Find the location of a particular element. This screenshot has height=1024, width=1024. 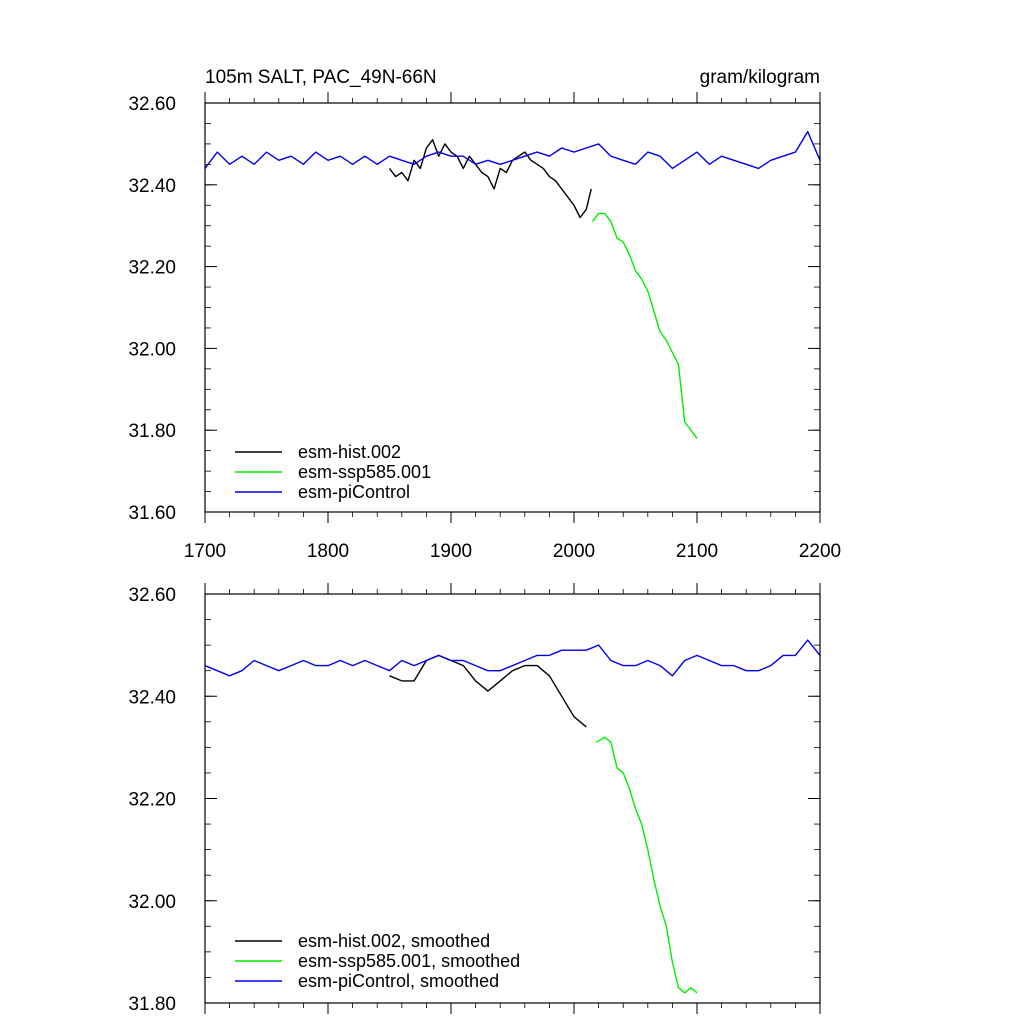

top-chart-legend-label-1: esm-hist.002 is located at coordinates (349, 452).